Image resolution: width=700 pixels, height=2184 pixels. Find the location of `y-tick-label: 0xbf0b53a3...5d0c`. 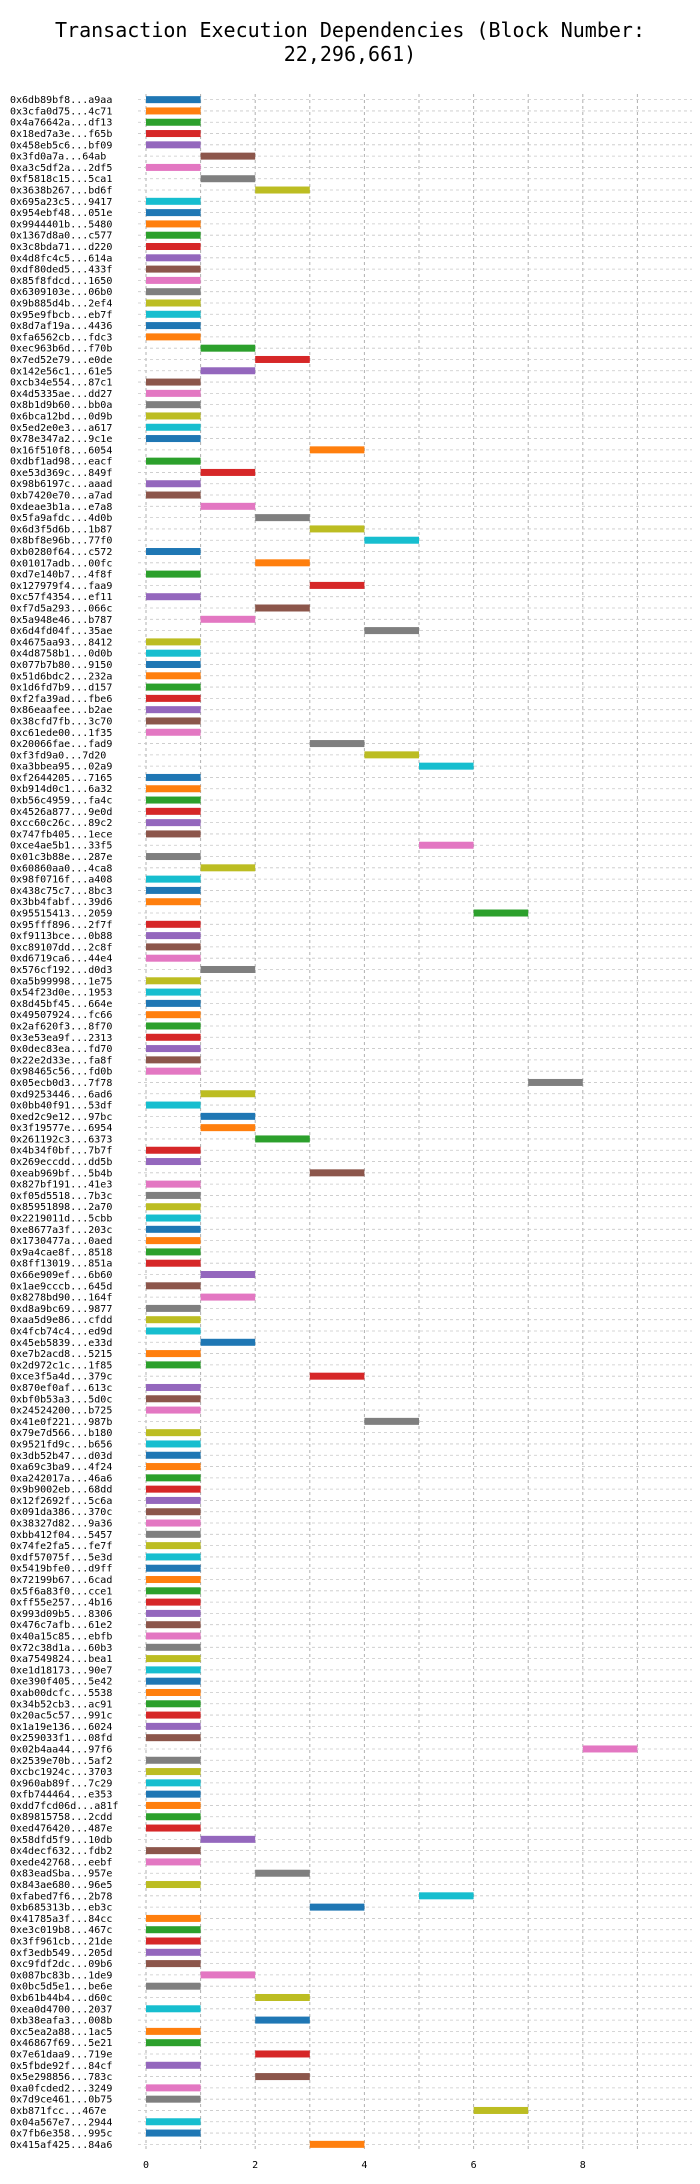

y-tick-label: 0xbf0b53a3...5d0c is located at coordinates (61, 1399).